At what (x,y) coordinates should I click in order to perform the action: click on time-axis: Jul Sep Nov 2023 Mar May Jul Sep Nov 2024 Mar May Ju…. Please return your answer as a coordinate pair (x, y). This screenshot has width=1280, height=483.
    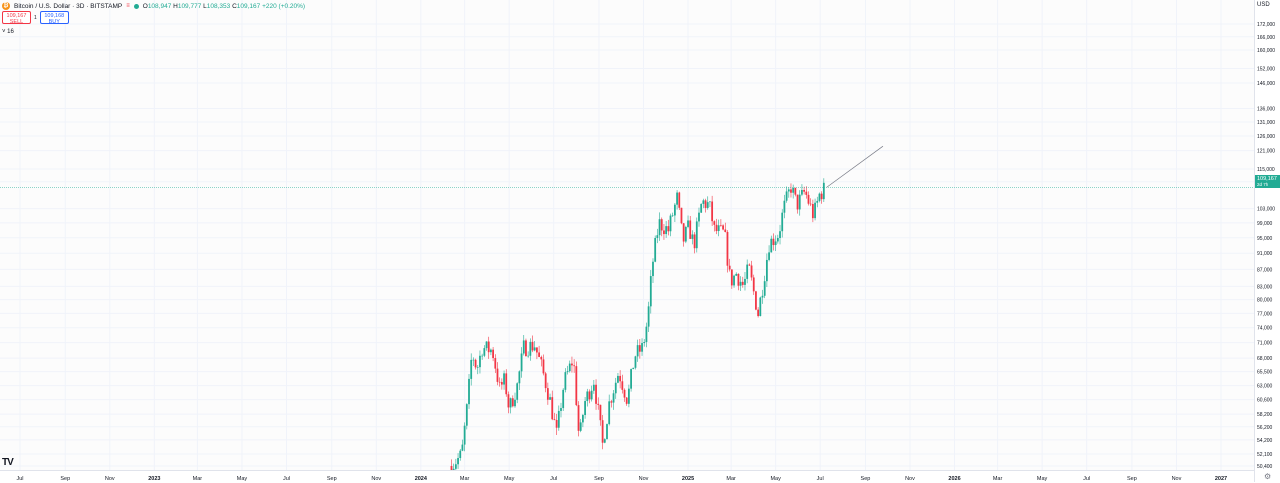
    Looking at the image, I should click on (627, 476).